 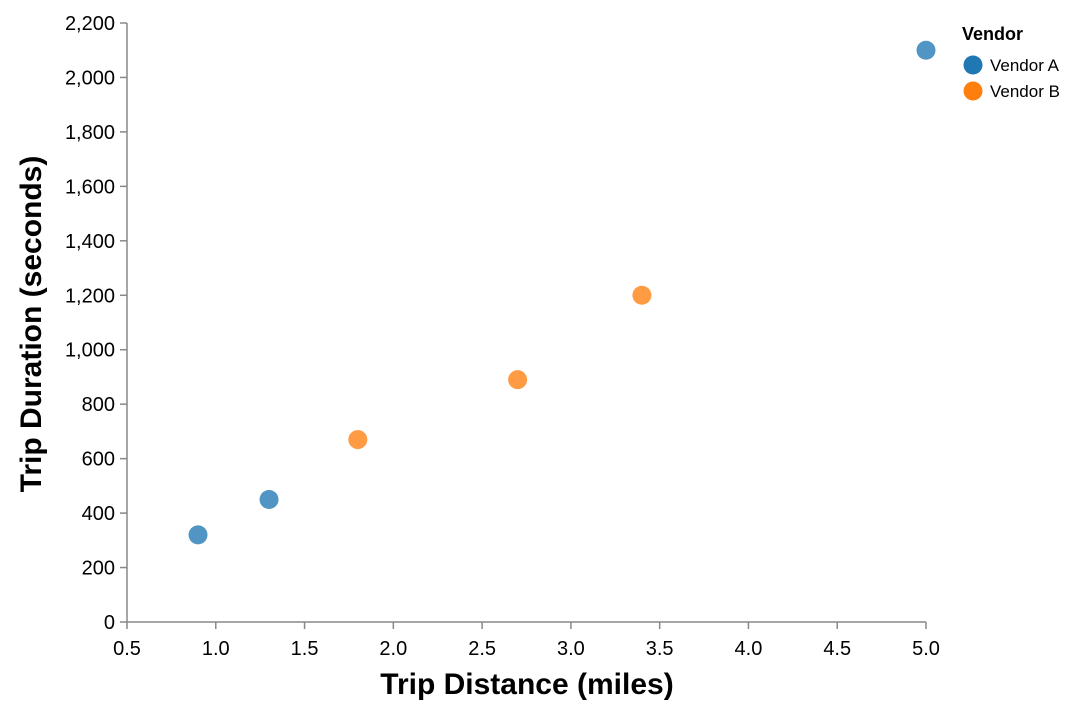 What do you see at coordinates (90, 187) in the screenshot?
I see `y-tick-label: 1,600` at bounding box center [90, 187].